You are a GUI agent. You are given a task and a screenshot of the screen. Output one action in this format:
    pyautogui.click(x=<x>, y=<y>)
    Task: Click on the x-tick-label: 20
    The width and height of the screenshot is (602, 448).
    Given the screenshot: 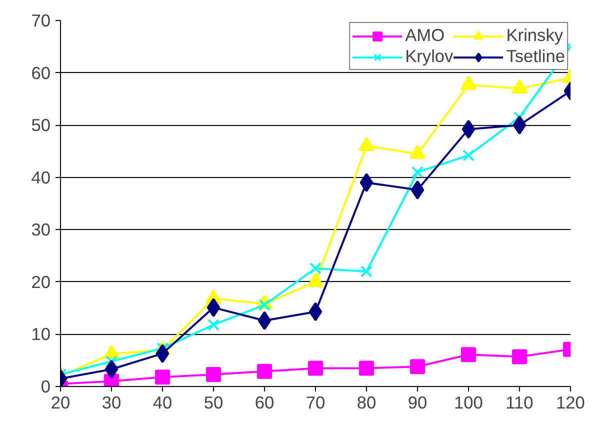 What is the action you would take?
    pyautogui.click(x=60, y=402)
    